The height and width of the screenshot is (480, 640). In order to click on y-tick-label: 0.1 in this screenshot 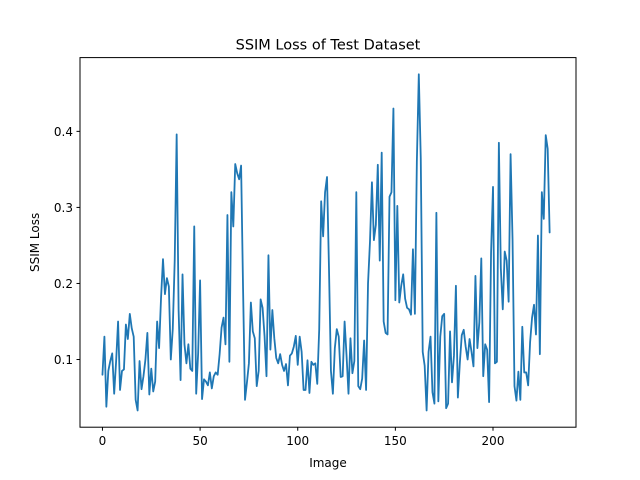, I will do `click(63, 360)`.